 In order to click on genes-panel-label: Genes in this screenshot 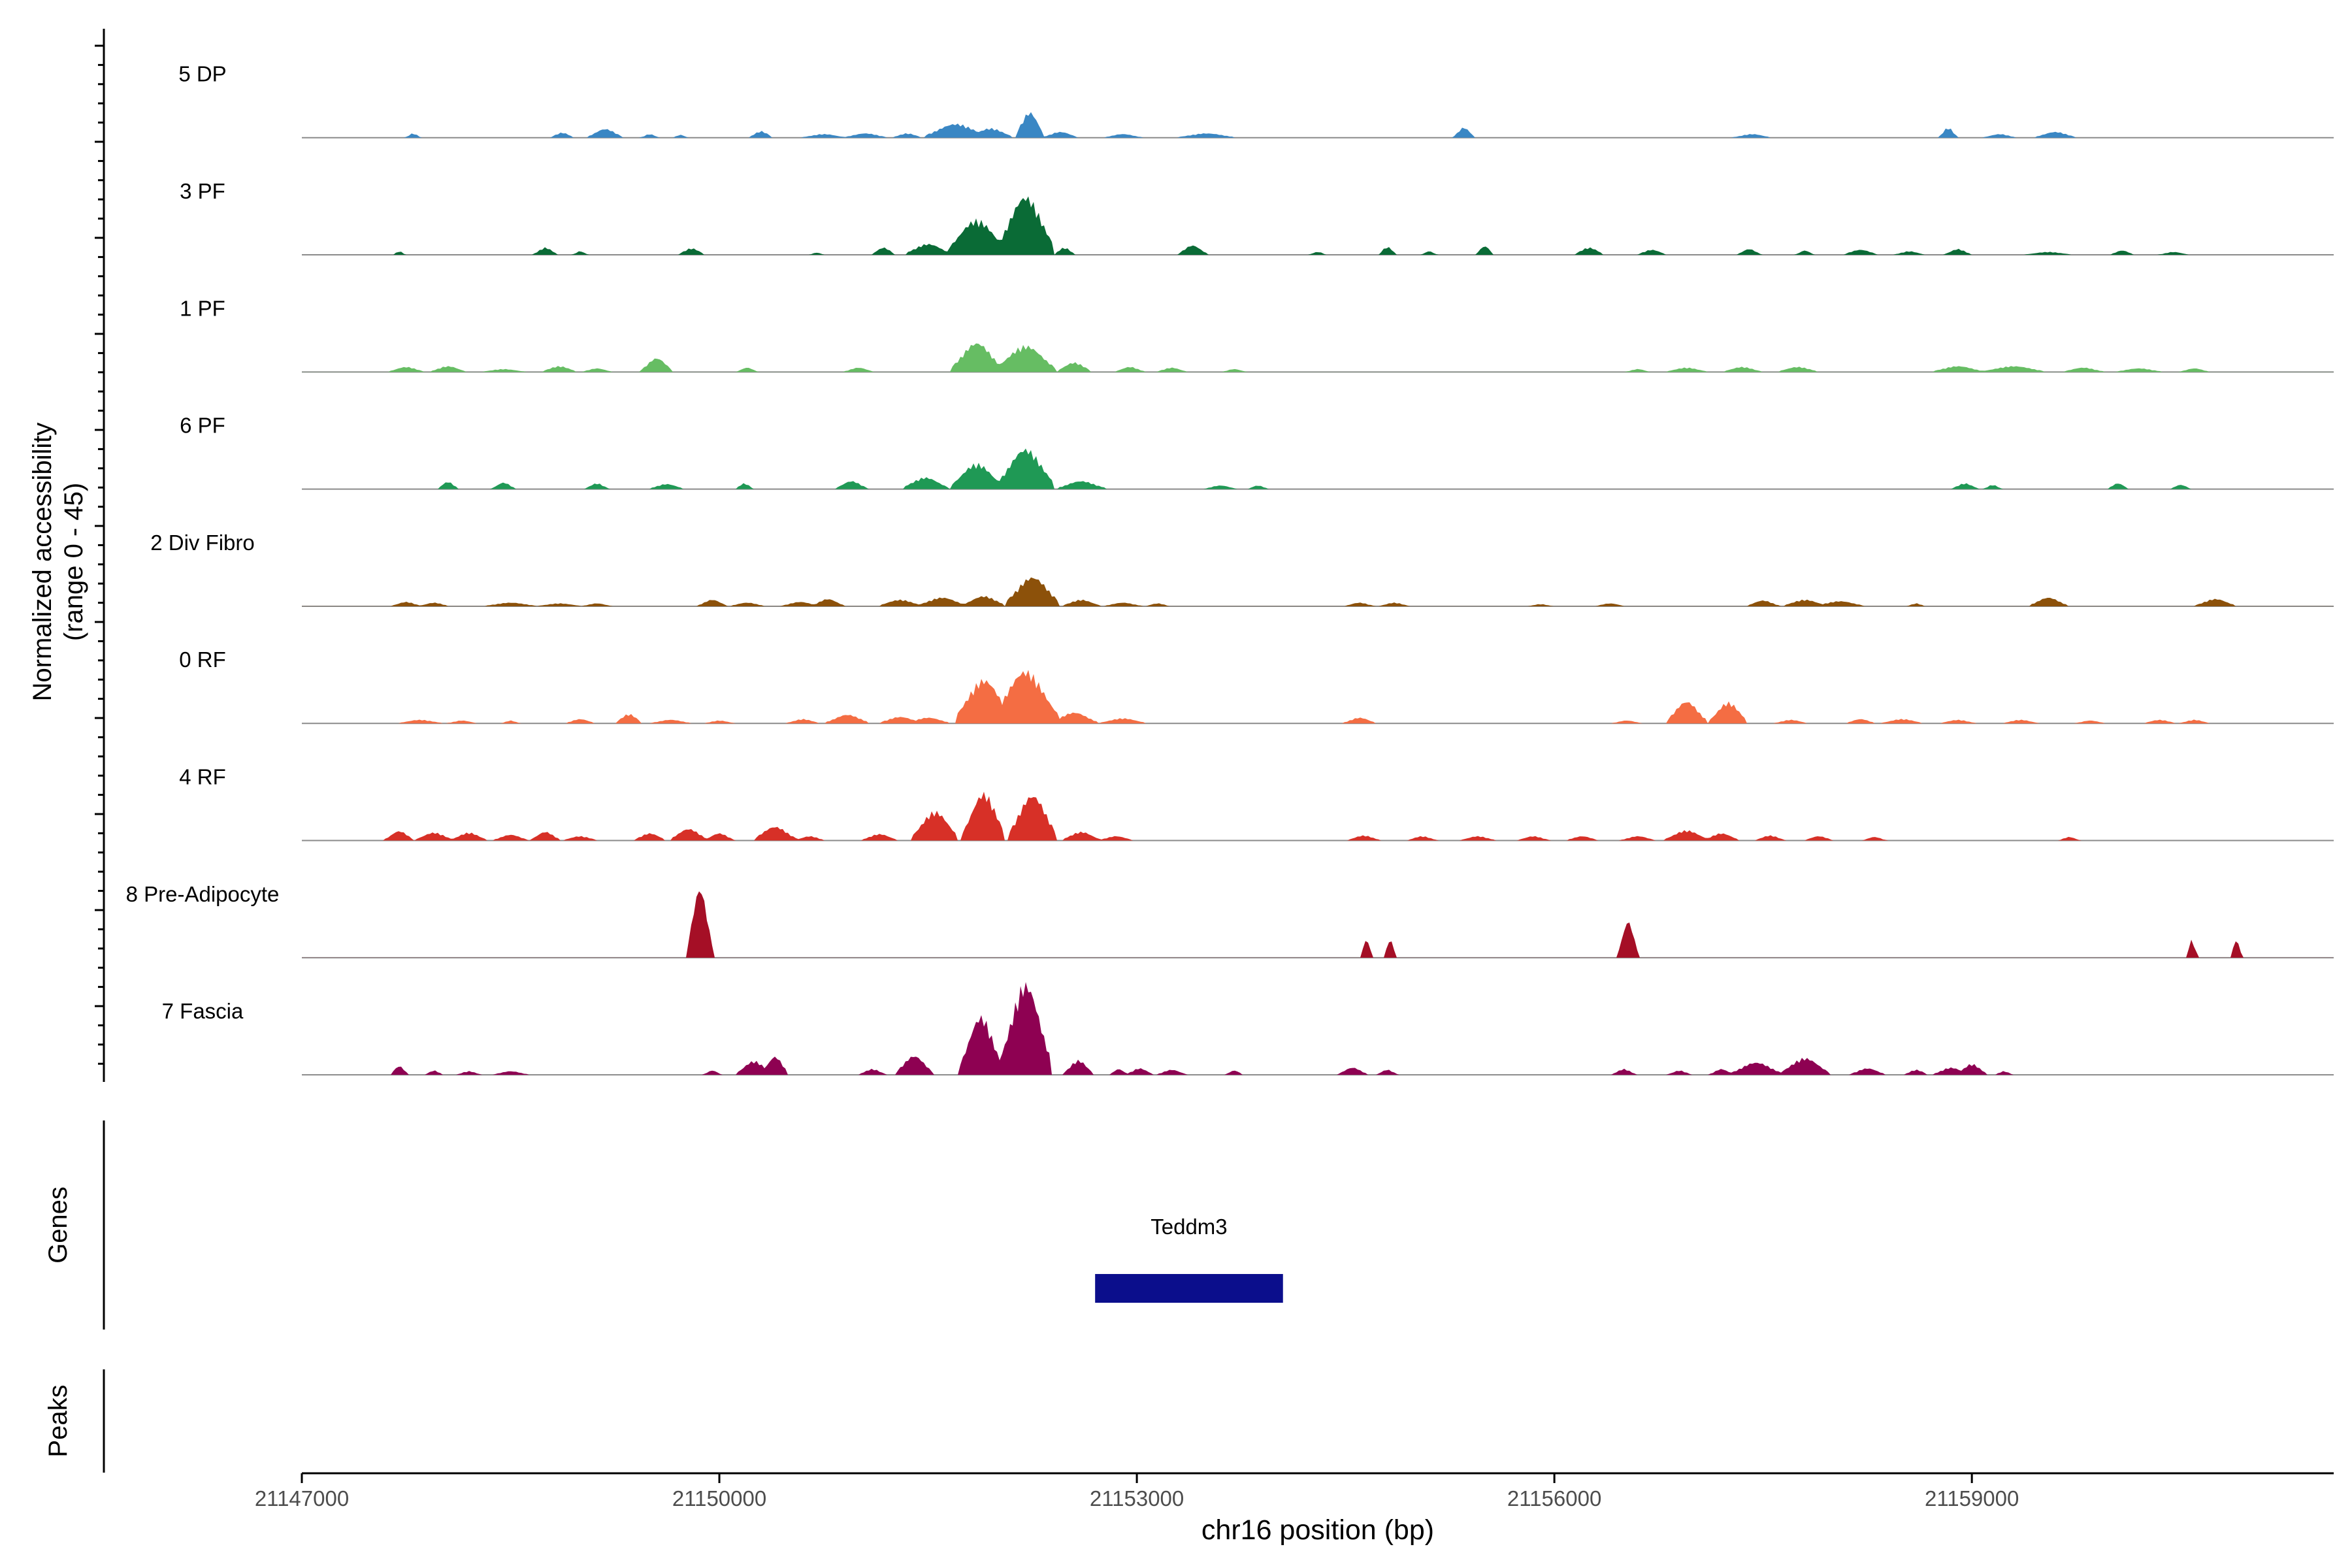, I will do `click(58, 1225)`.